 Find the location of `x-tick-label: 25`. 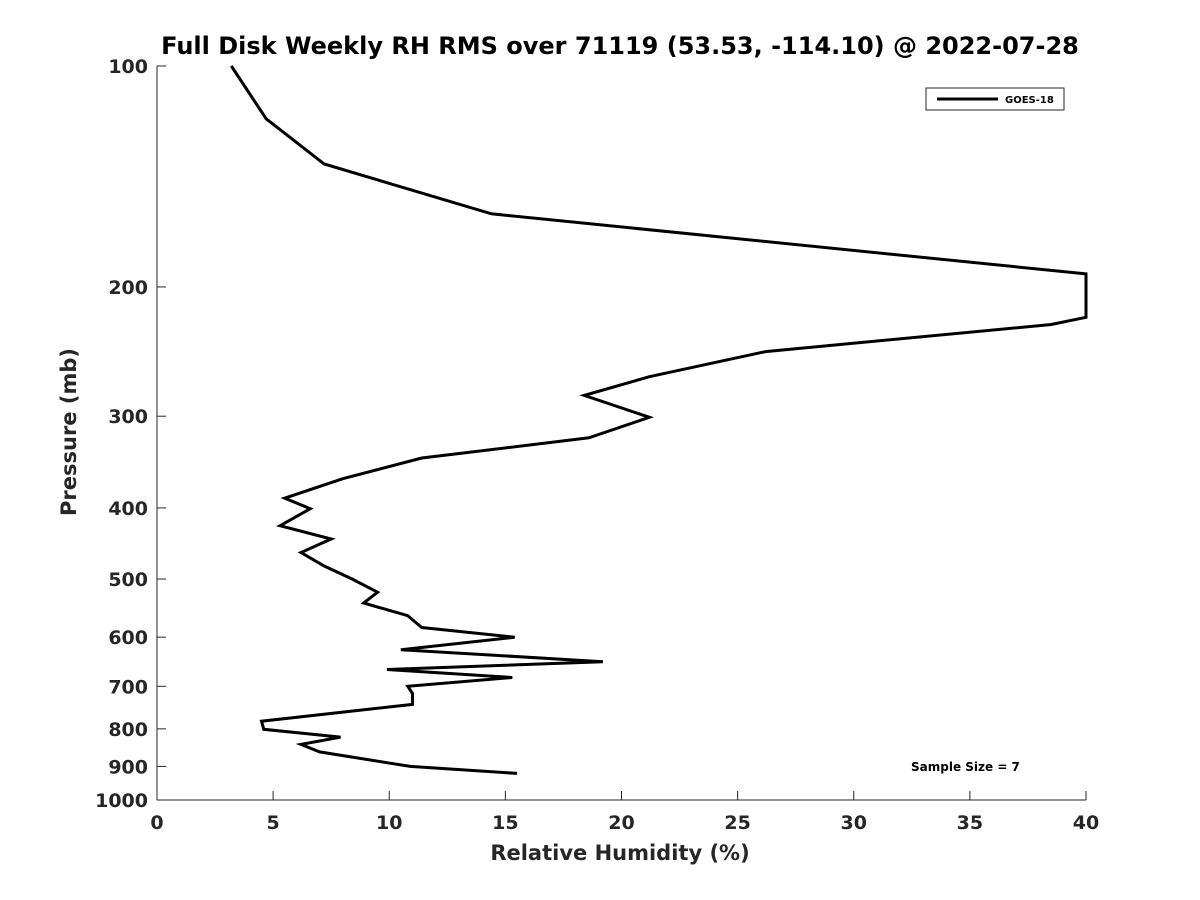

x-tick-label: 25 is located at coordinates (737, 823).